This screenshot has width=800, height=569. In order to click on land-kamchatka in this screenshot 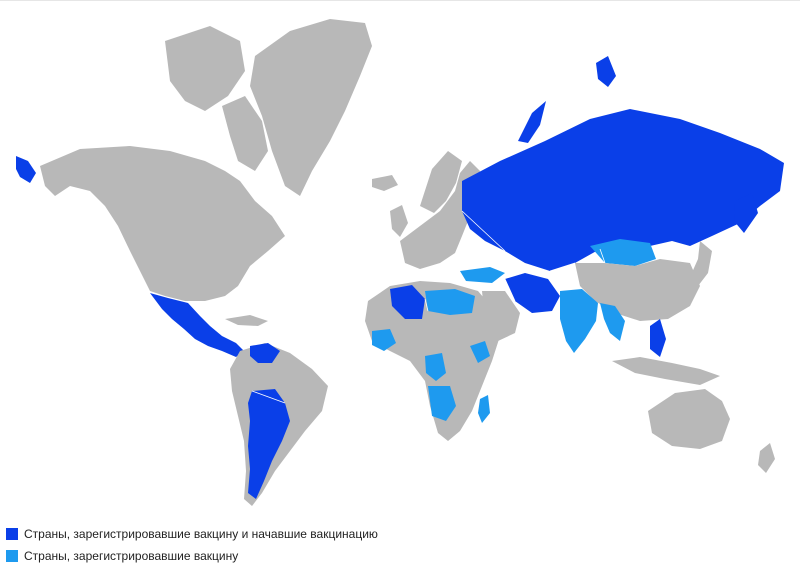, I will do `click(746, 213)`.